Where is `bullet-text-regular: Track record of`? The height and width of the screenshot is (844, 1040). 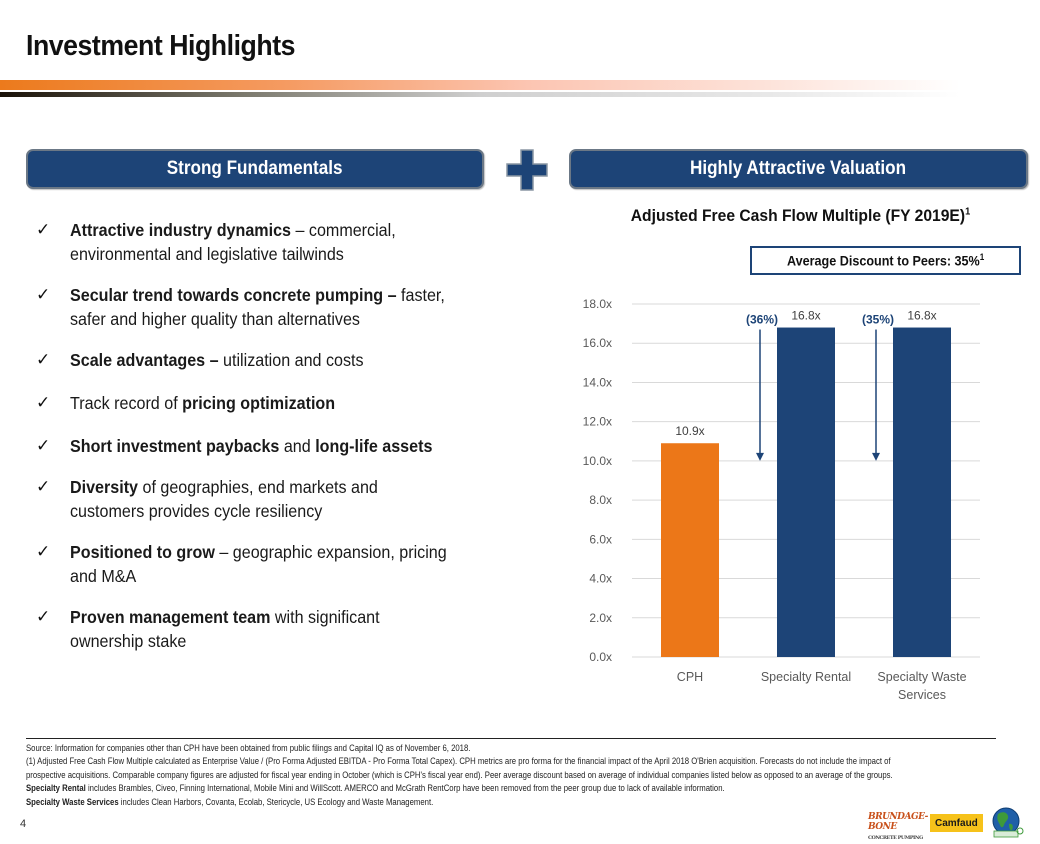 bullet-text-regular: Track record of is located at coordinates (126, 403).